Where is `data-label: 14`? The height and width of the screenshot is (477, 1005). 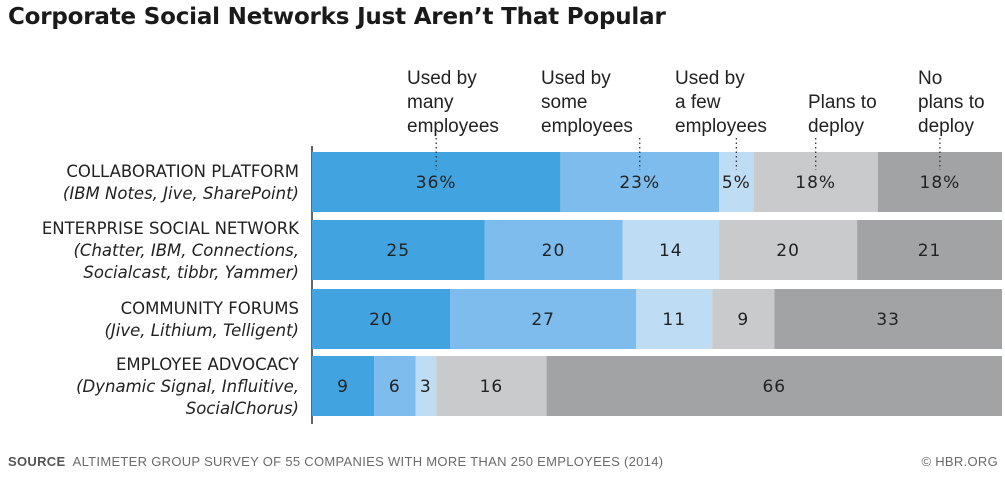
data-label: 14 is located at coordinates (671, 251).